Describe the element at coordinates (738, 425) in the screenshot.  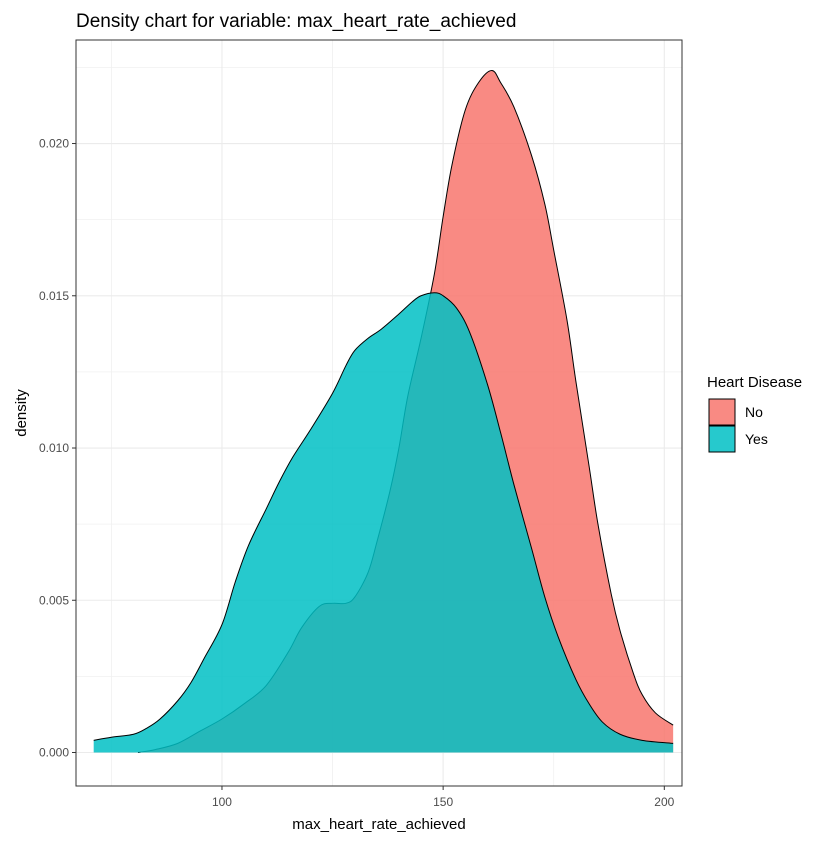
I see `legend-items: No Yes` at that location.